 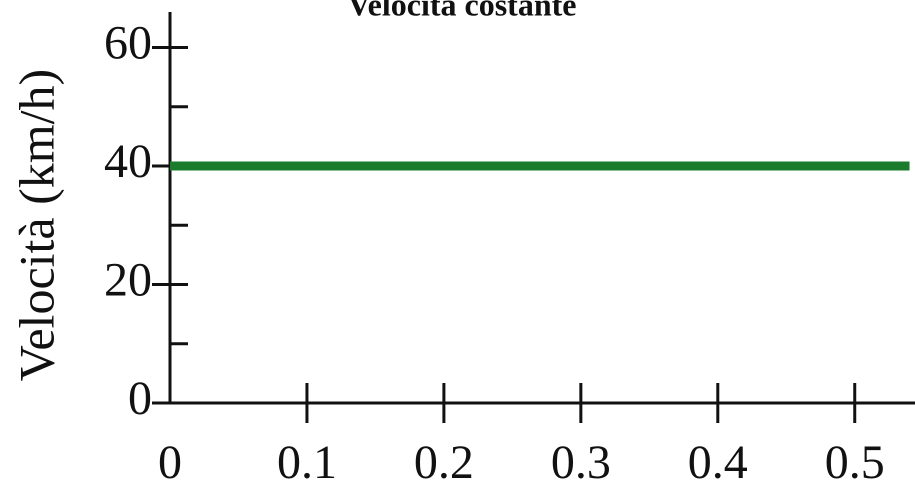 What do you see at coordinates (718, 462) in the screenshot?
I see `x-tick-label: 0.4` at bounding box center [718, 462].